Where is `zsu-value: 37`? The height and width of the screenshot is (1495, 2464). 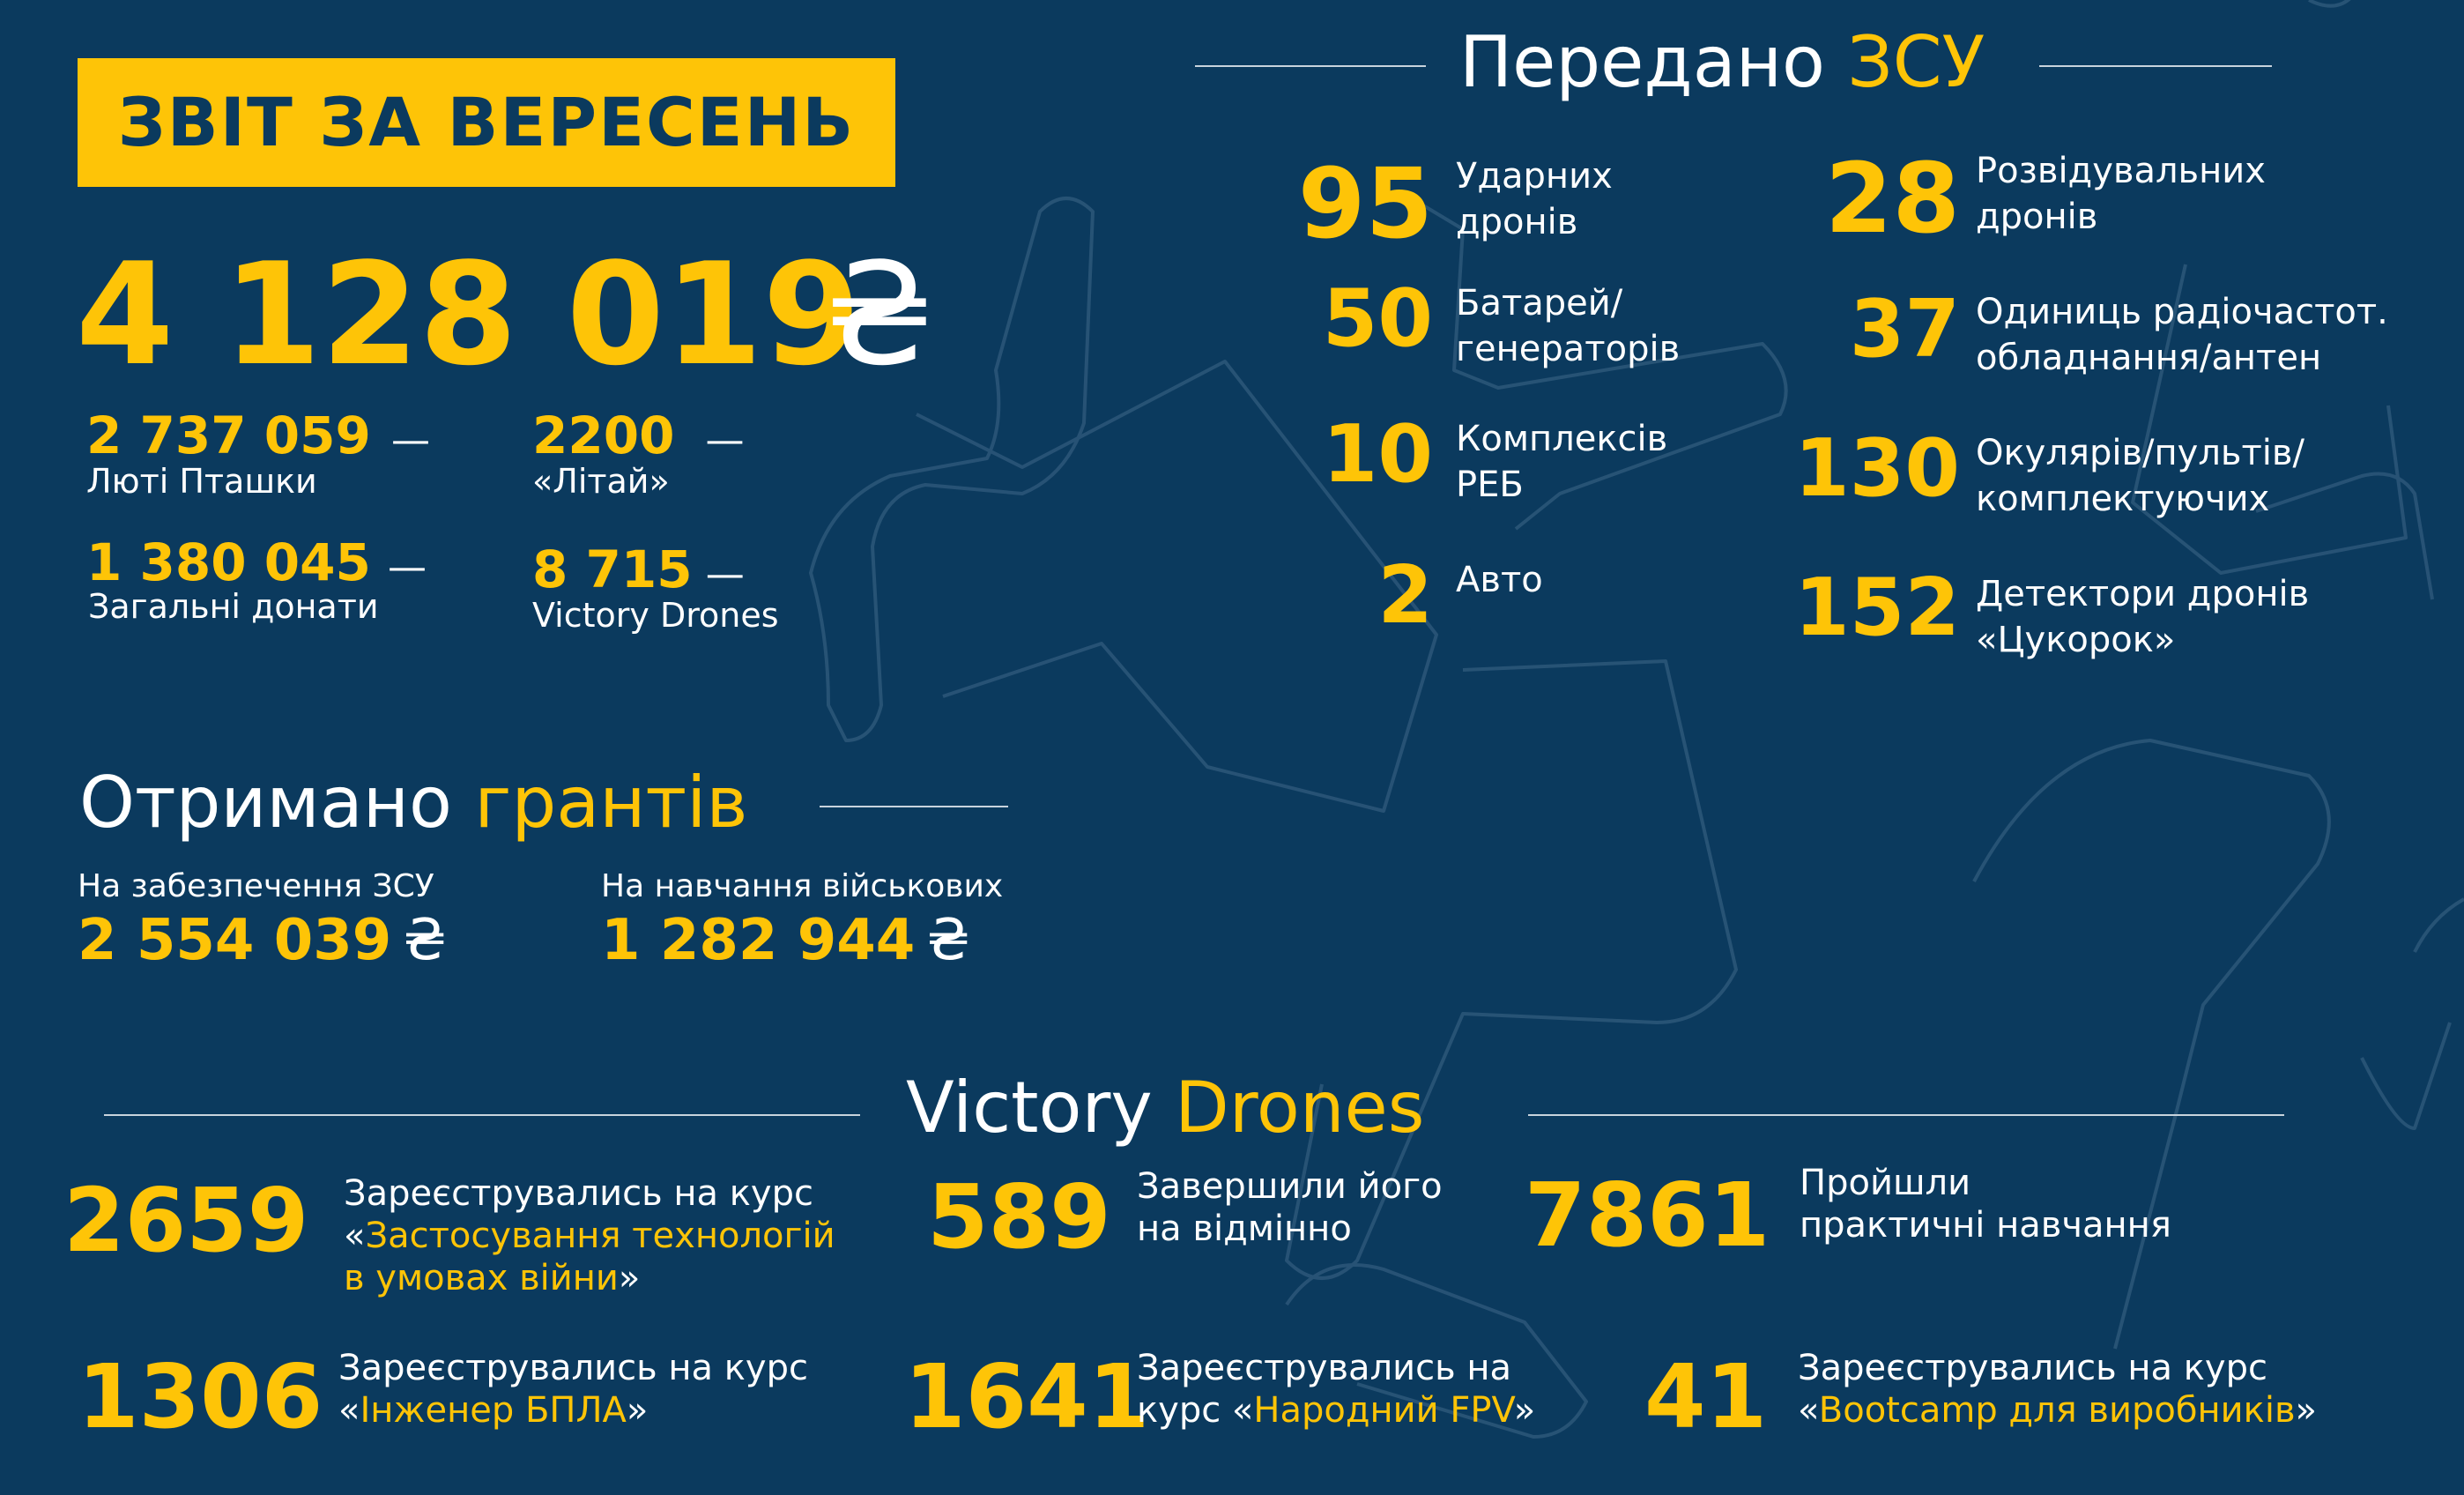
zsu-value: 37 is located at coordinates (1904, 329).